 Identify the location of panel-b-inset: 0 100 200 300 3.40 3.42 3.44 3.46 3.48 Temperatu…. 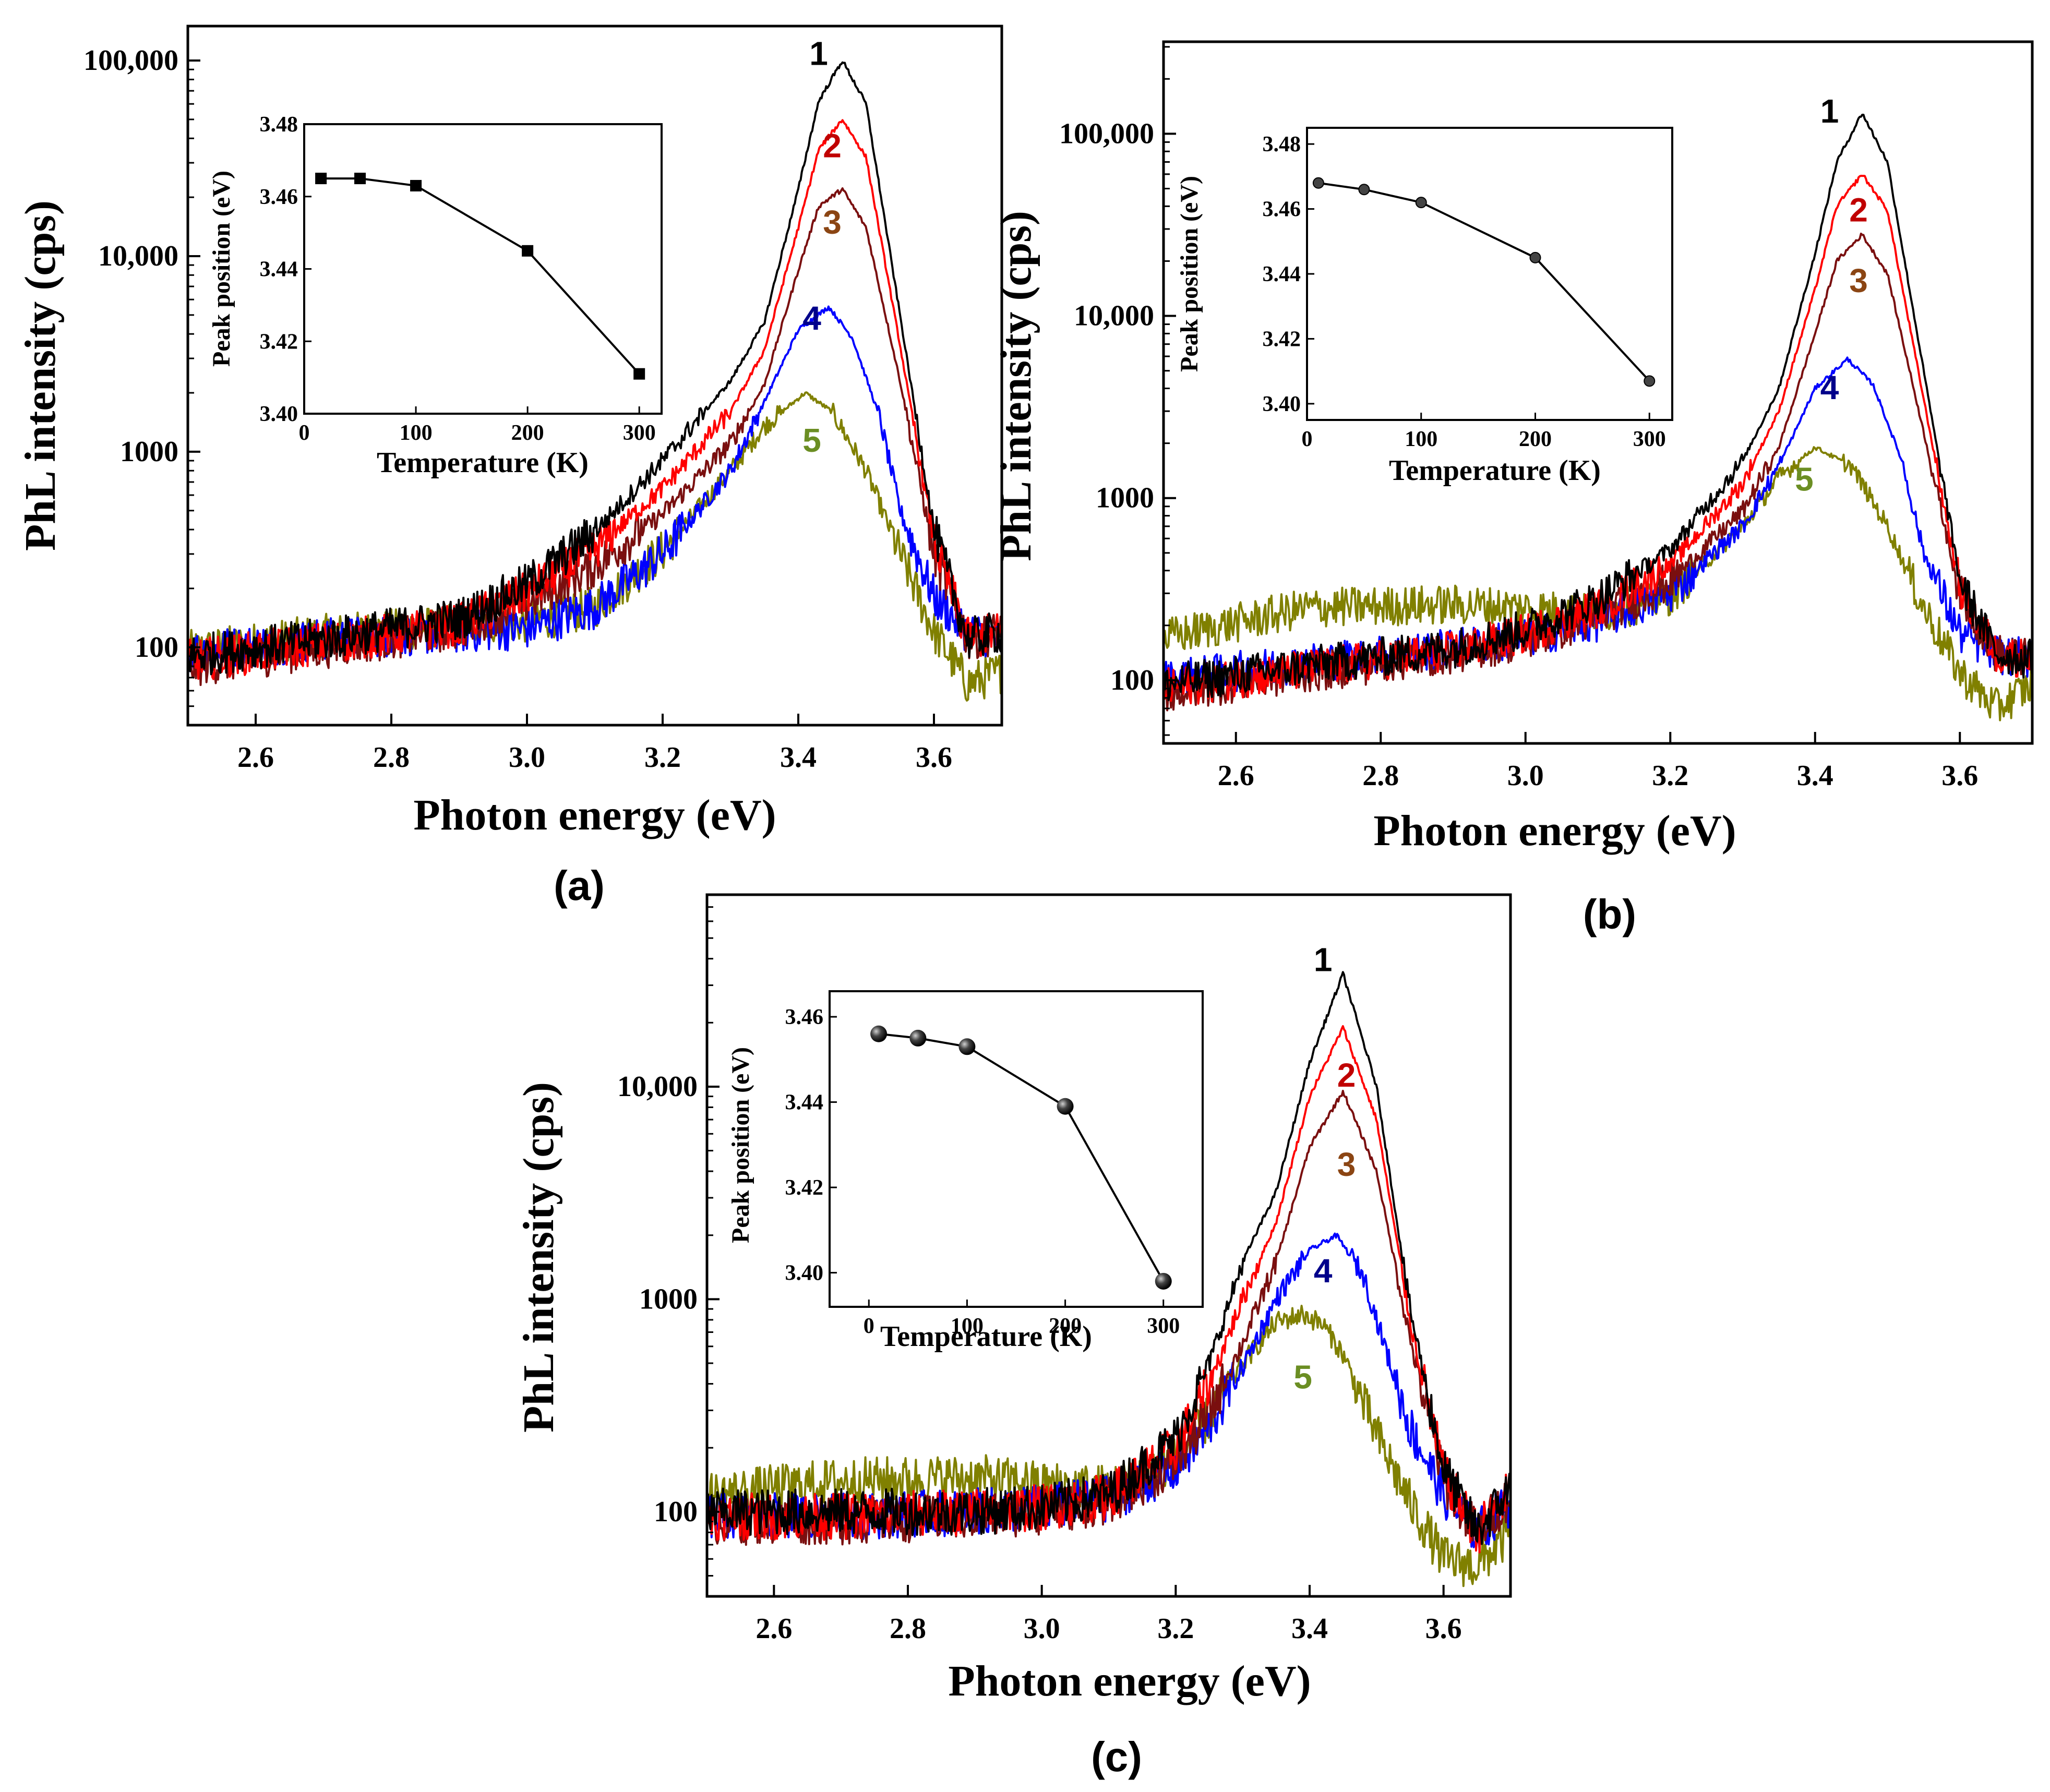
(1424, 307).